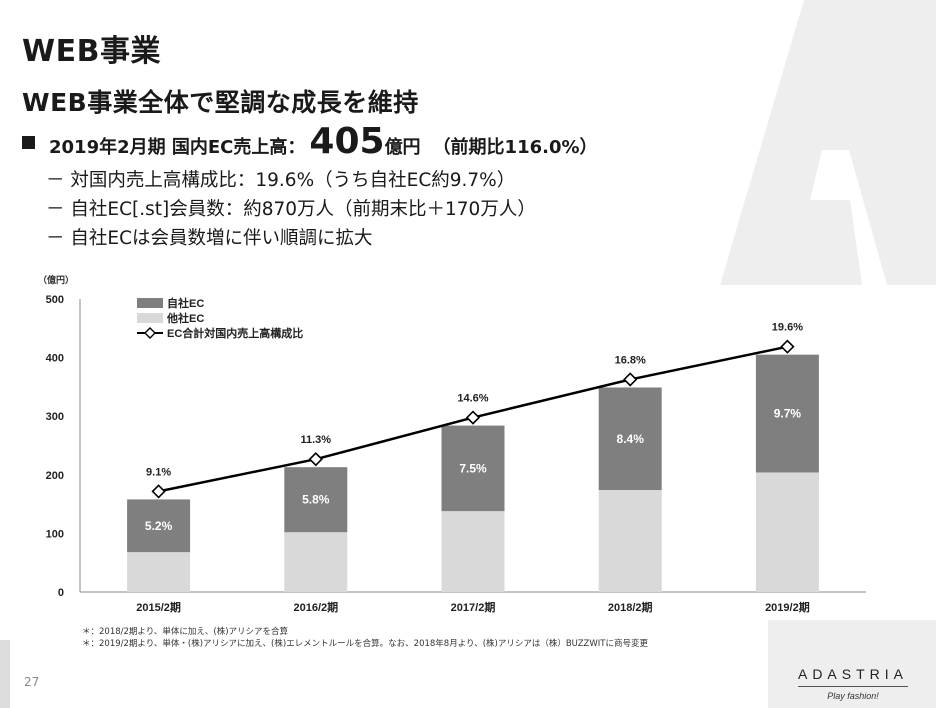 Image resolution: width=936 pixels, height=708 pixels. Describe the element at coordinates (150, 318) in the screenshot. I see `legend-swatch-other-ec` at that location.